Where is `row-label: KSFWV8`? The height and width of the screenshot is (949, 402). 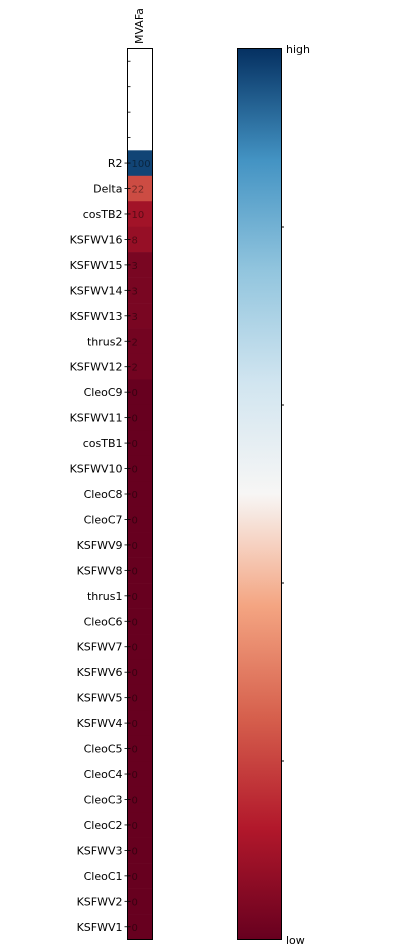
row-label: KSFWV8 is located at coordinates (100, 570).